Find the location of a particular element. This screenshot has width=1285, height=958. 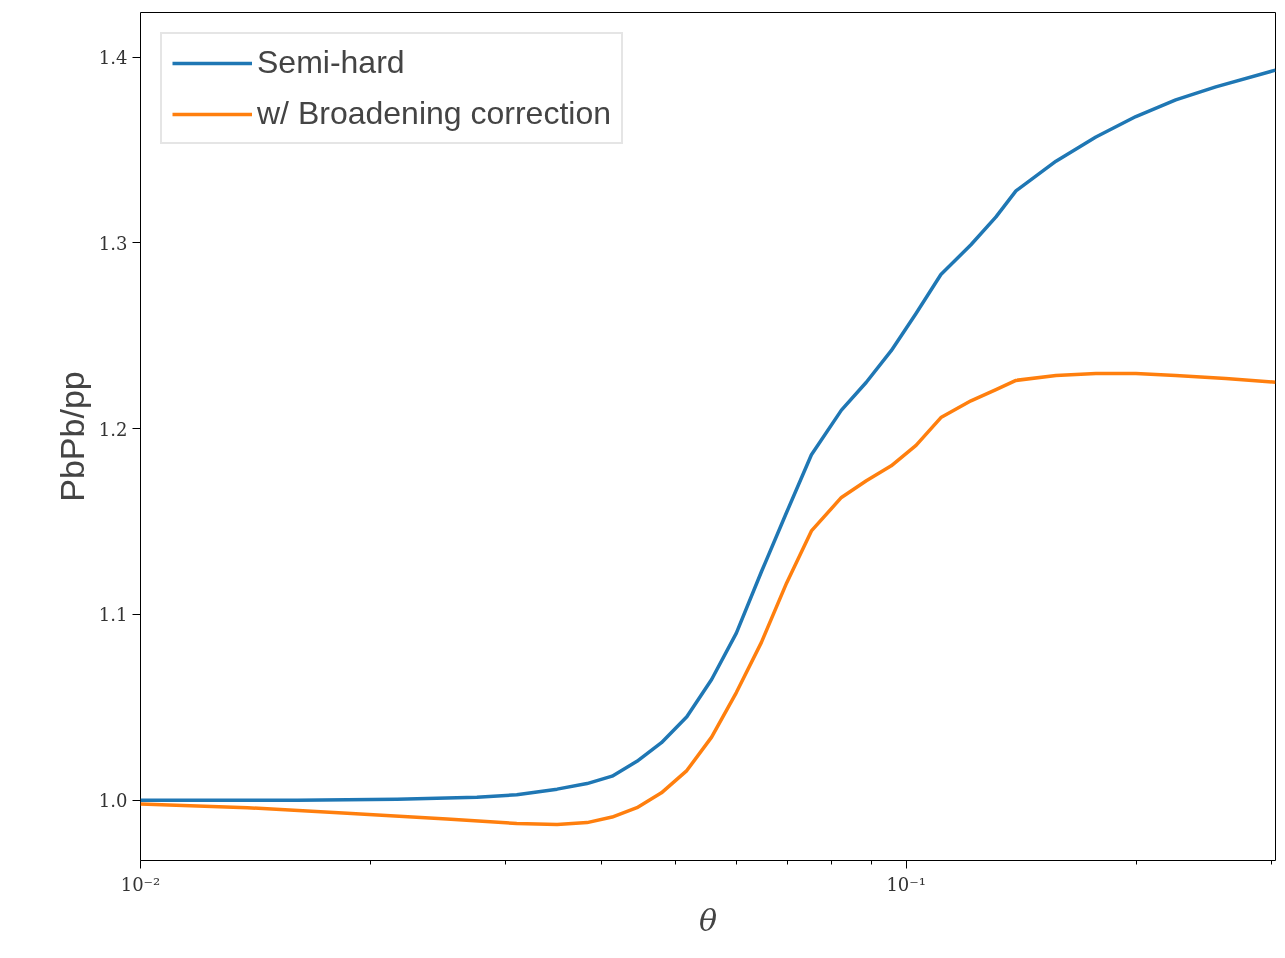

legend-label: w/ Broadening correction is located at coordinates (434, 113).